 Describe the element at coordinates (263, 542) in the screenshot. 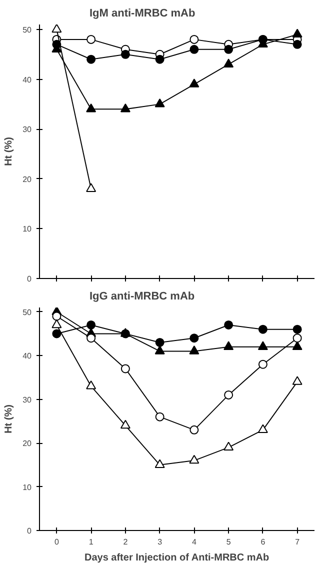

I see `x-tick-label: 6` at that location.